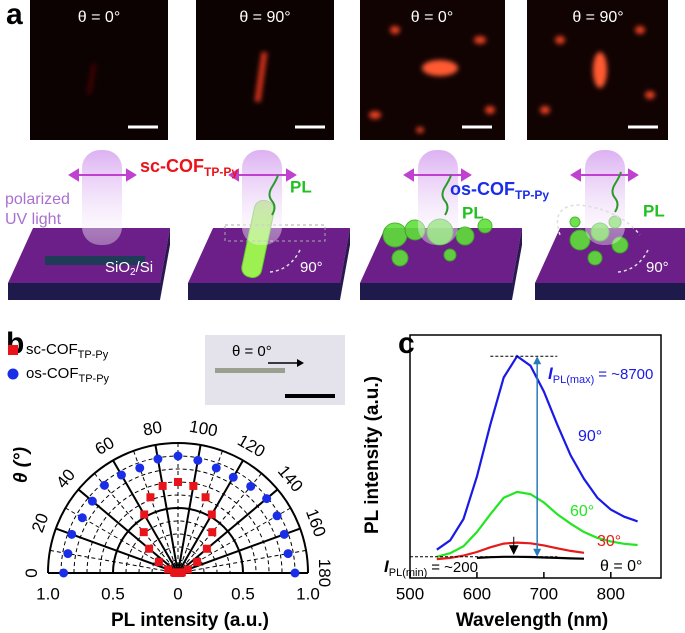 Image resolution: width=685 pixels, height=633 pixels. Describe the element at coordinates (153, 429) in the screenshot. I see `theta-tick-label: 80` at that location.